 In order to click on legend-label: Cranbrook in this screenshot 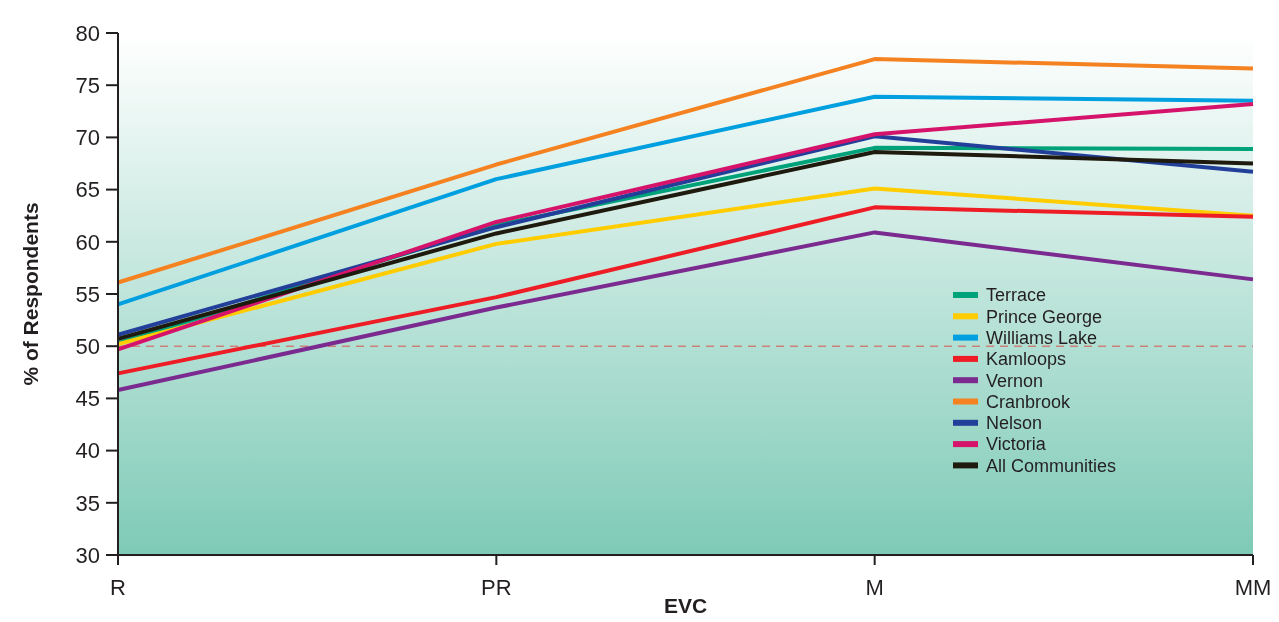, I will do `click(1029, 401)`.